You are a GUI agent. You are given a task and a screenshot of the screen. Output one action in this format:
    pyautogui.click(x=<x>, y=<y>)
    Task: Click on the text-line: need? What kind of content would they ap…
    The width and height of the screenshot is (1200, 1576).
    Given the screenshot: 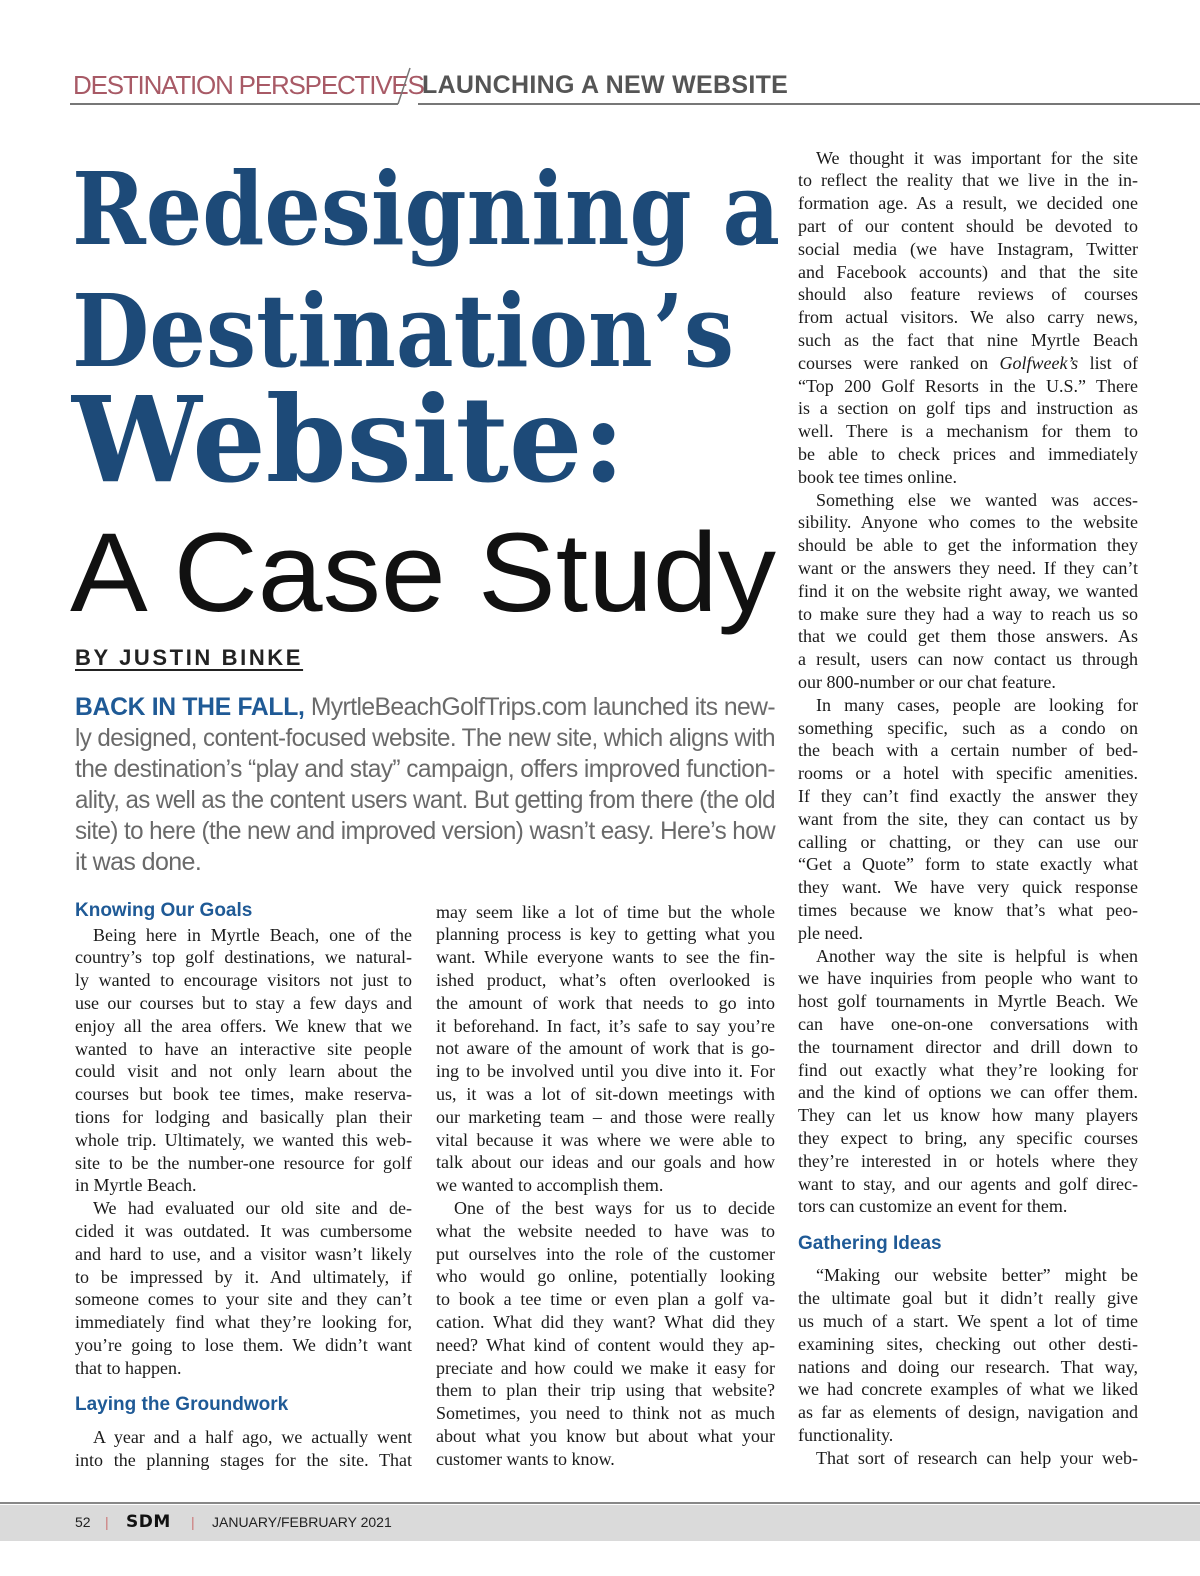 What is the action you would take?
    pyautogui.click(x=605, y=1344)
    